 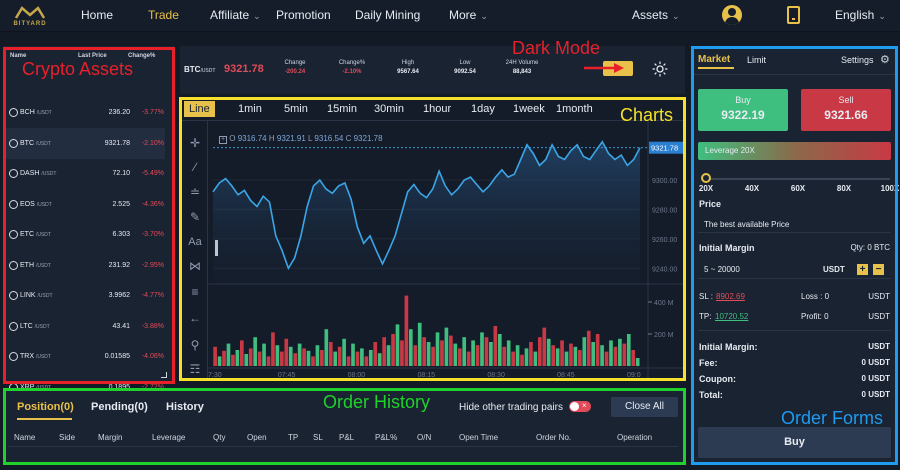 I want to click on asset-row-eth: ETH /USDT 231.92 -2.95%, so click(x=85, y=265).